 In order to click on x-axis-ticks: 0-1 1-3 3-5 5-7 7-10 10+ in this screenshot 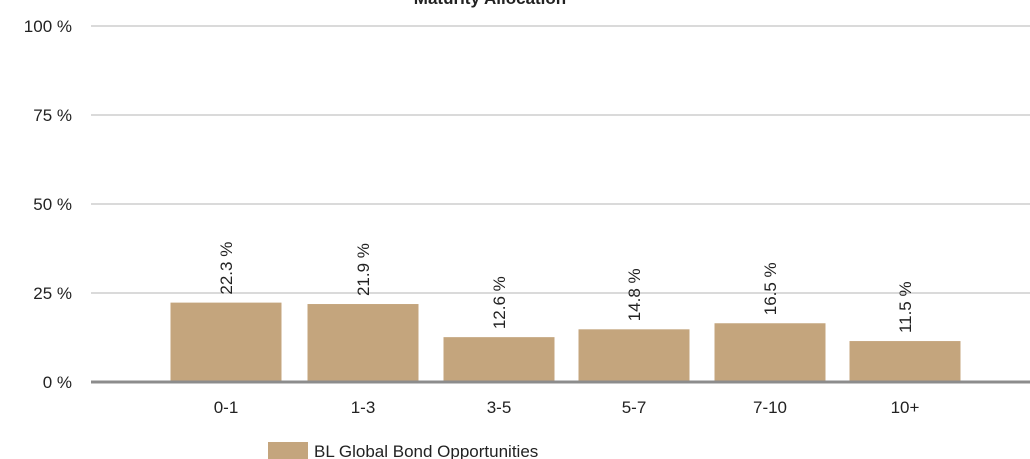, I will do `click(567, 407)`.